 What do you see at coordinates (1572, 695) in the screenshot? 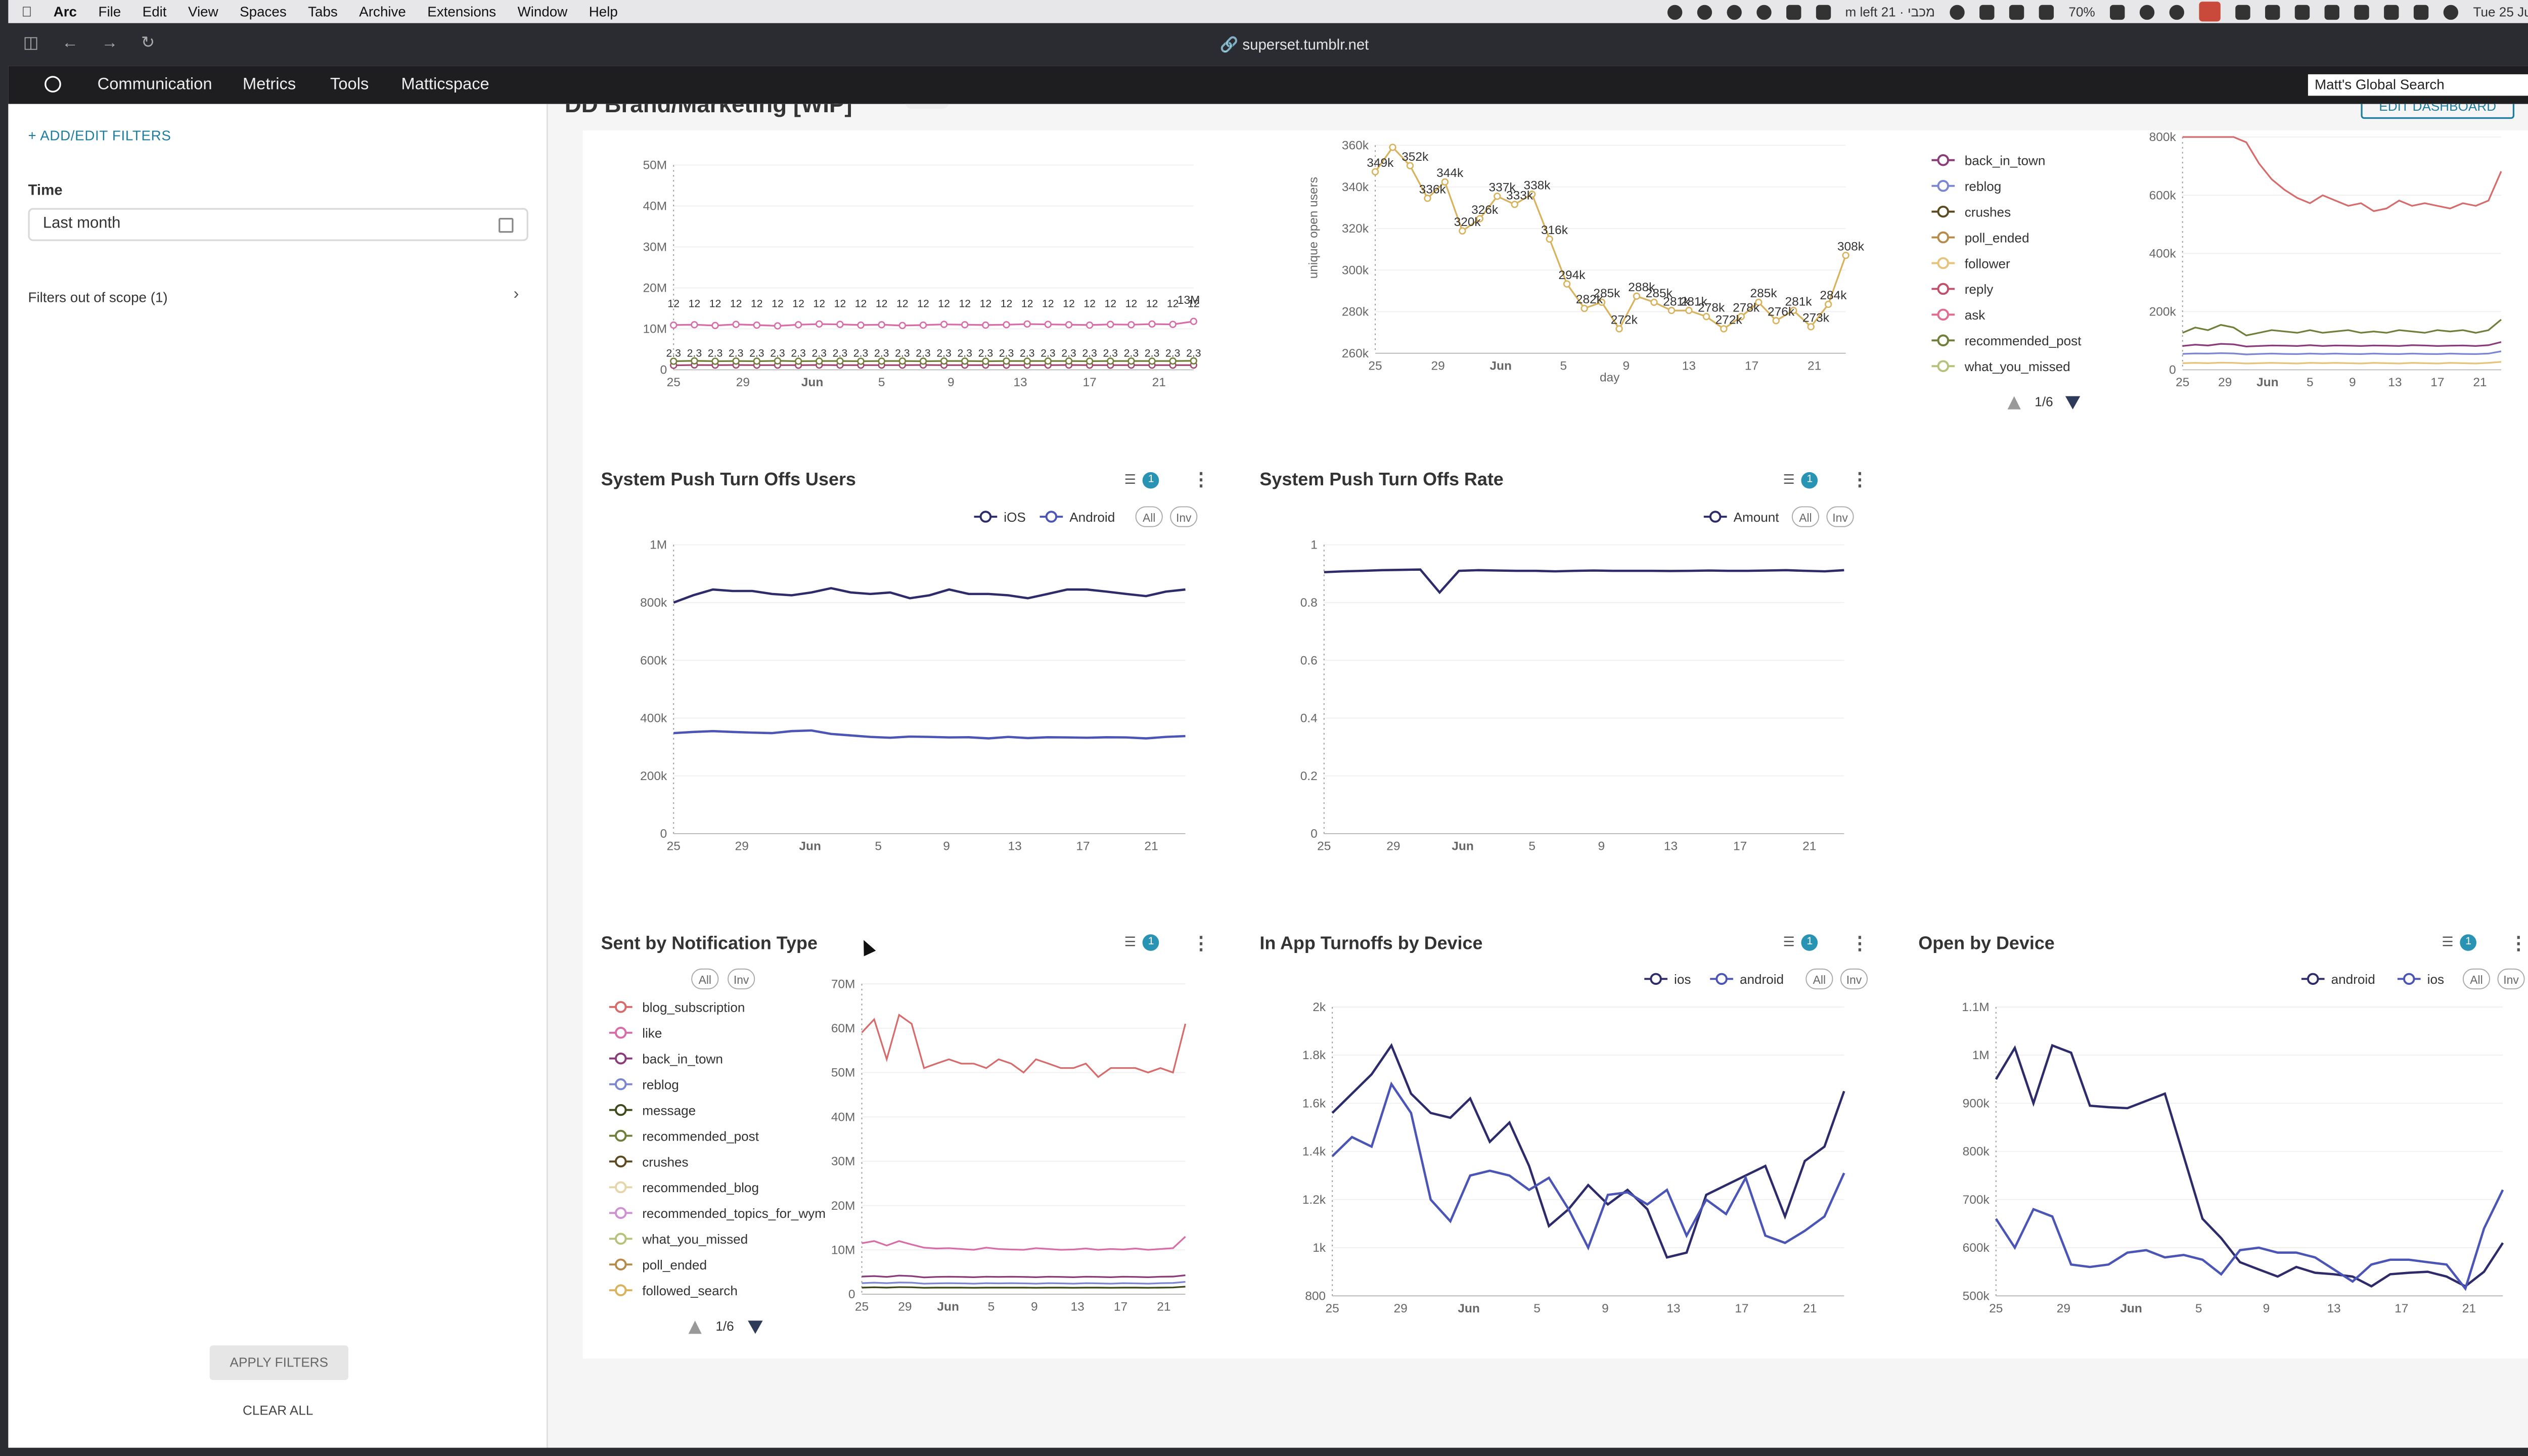
I see `push-rate-chart: 0 0.2 0.4 0.6 0.8 1 25 29 Jun 5 9 13 17 21` at bounding box center [1572, 695].